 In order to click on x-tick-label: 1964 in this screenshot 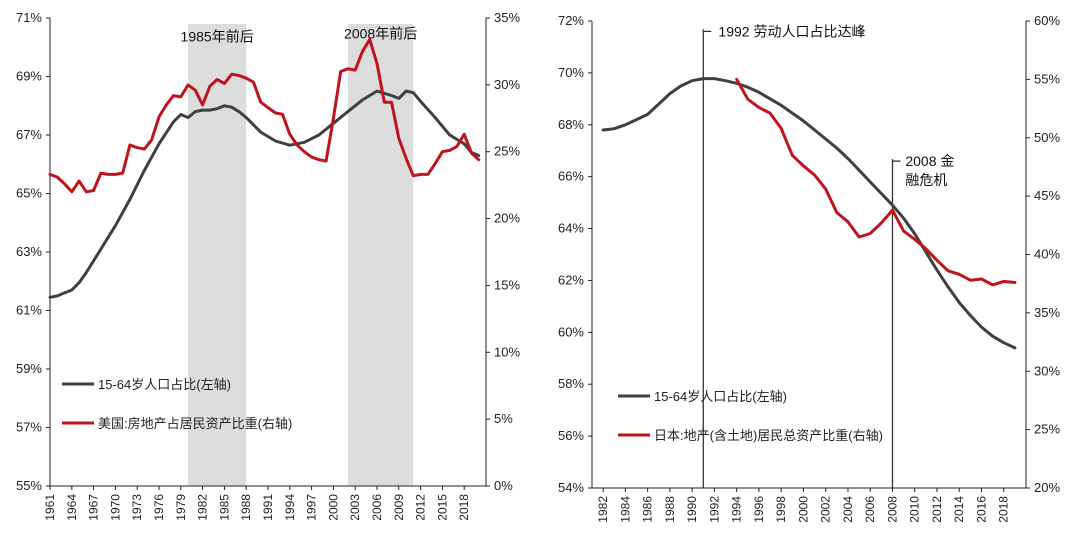, I will do `click(72, 507)`.